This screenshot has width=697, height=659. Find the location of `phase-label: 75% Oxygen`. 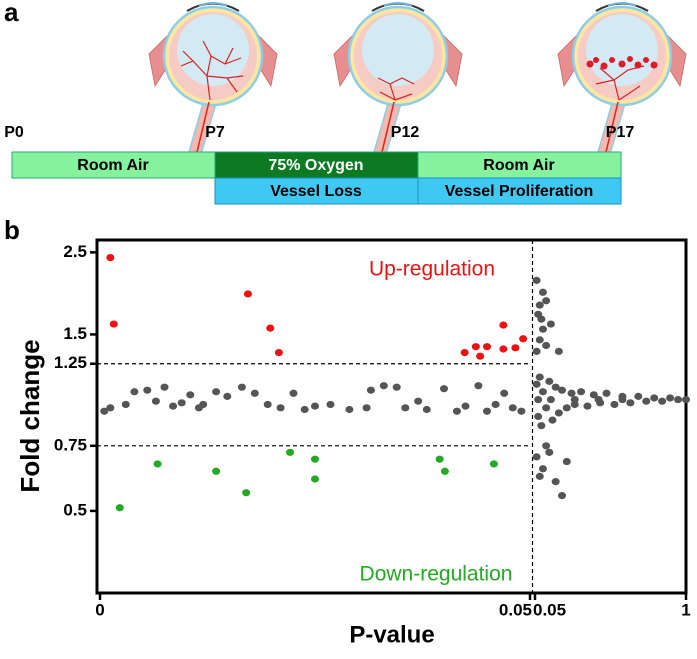

phase-label: 75% Oxygen is located at coordinates (315, 165).